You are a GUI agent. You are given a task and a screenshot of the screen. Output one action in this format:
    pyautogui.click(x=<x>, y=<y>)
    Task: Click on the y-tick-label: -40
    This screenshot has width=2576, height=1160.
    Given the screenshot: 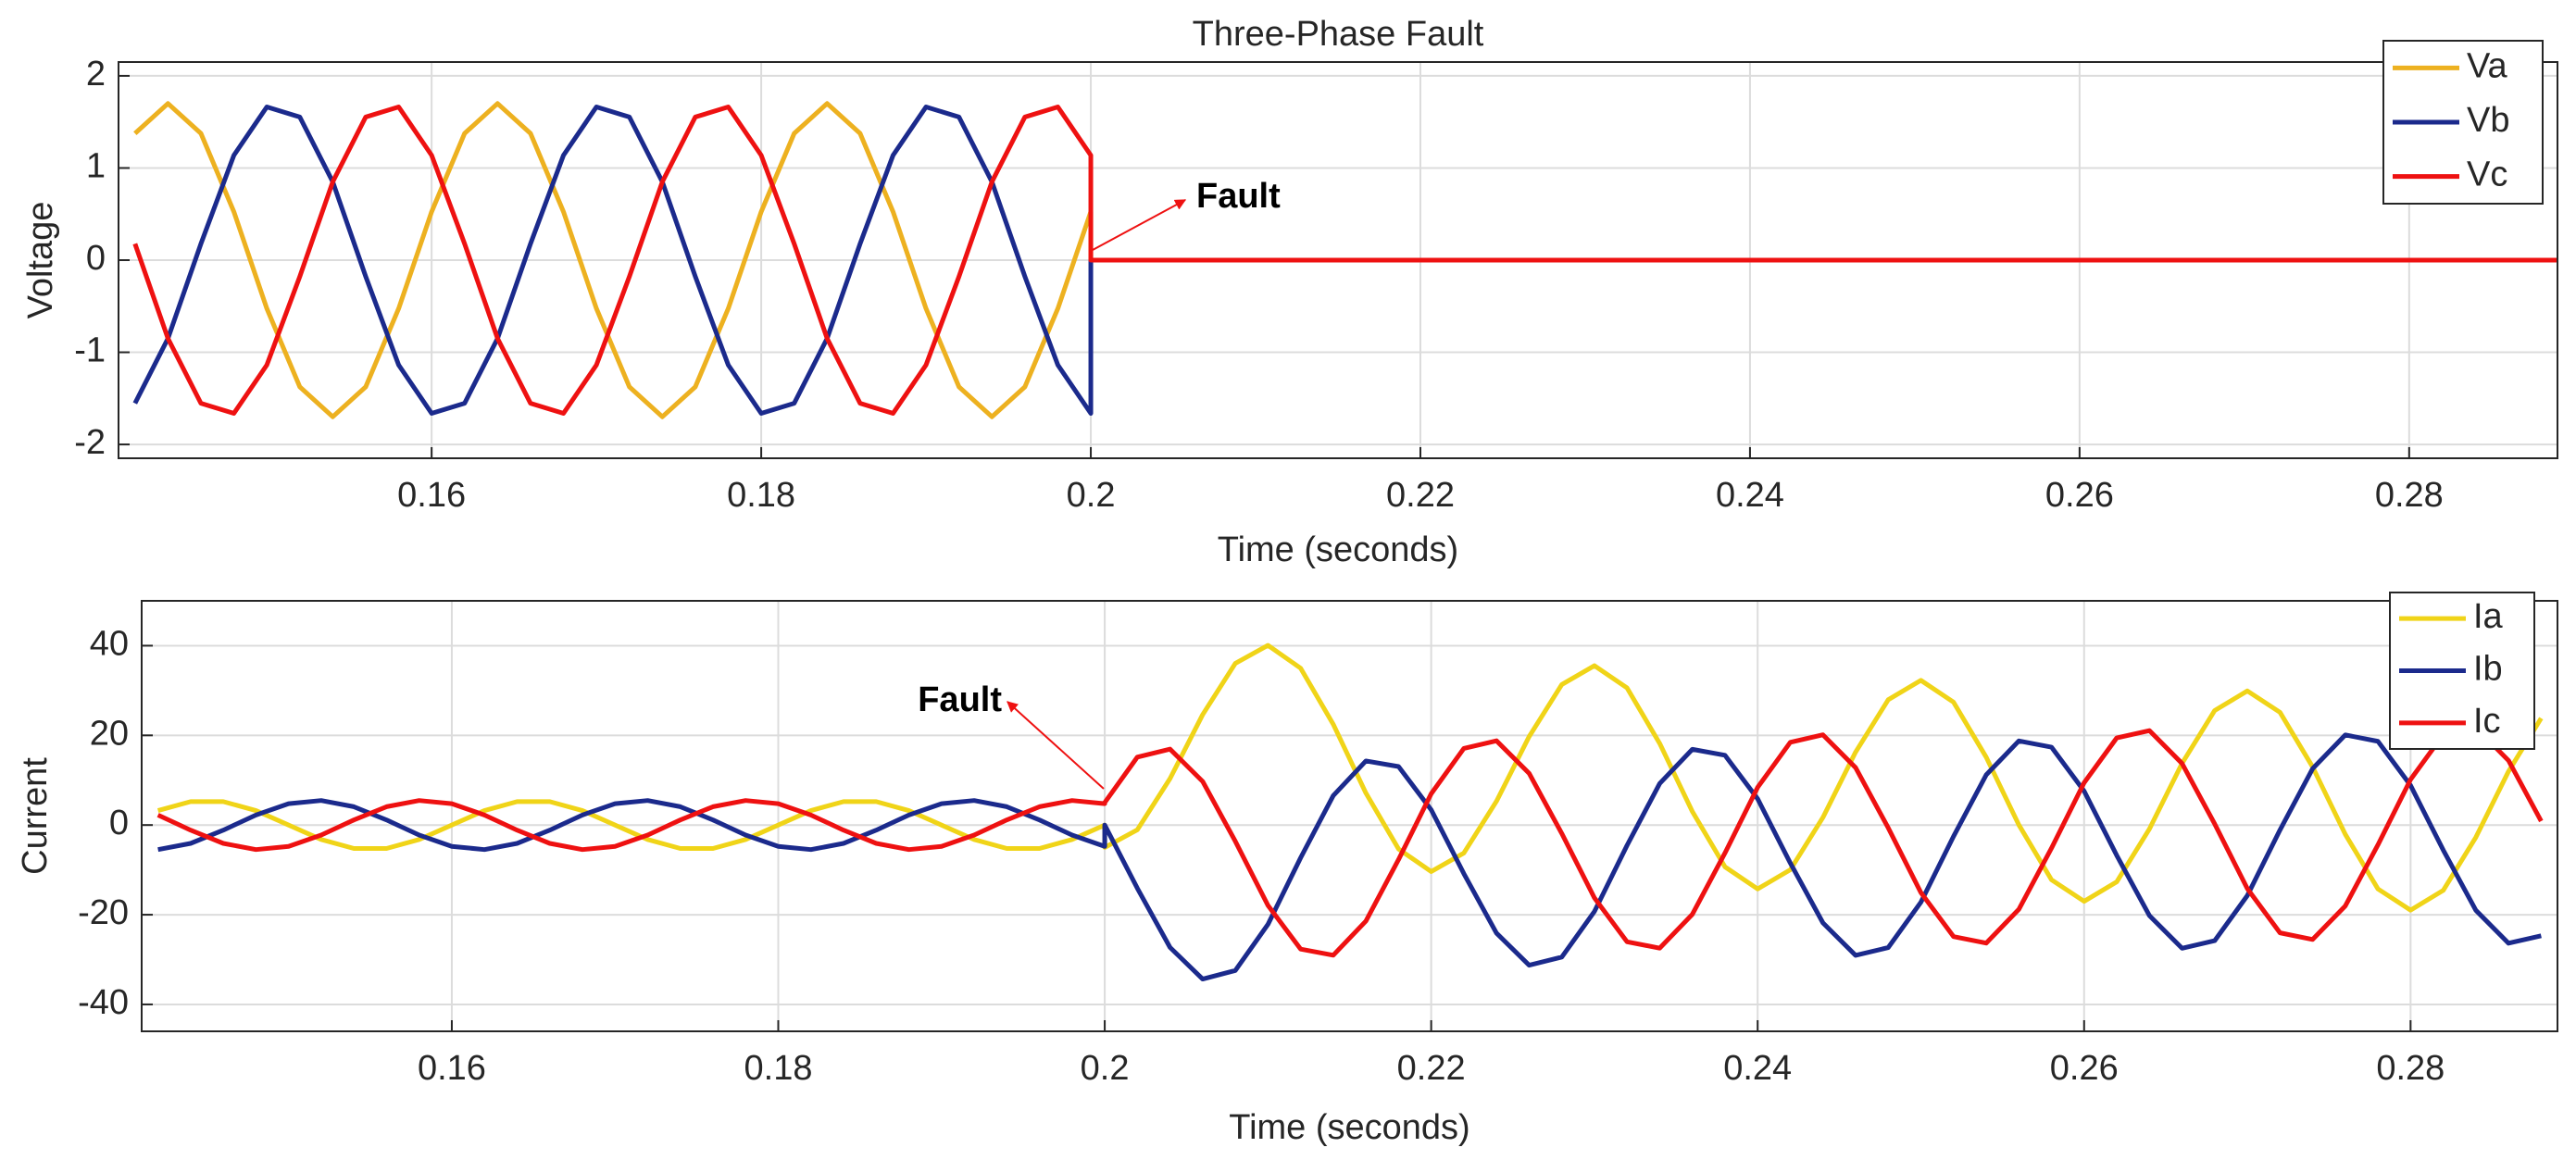 What is the action you would take?
    pyautogui.click(x=104, y=1003)
    